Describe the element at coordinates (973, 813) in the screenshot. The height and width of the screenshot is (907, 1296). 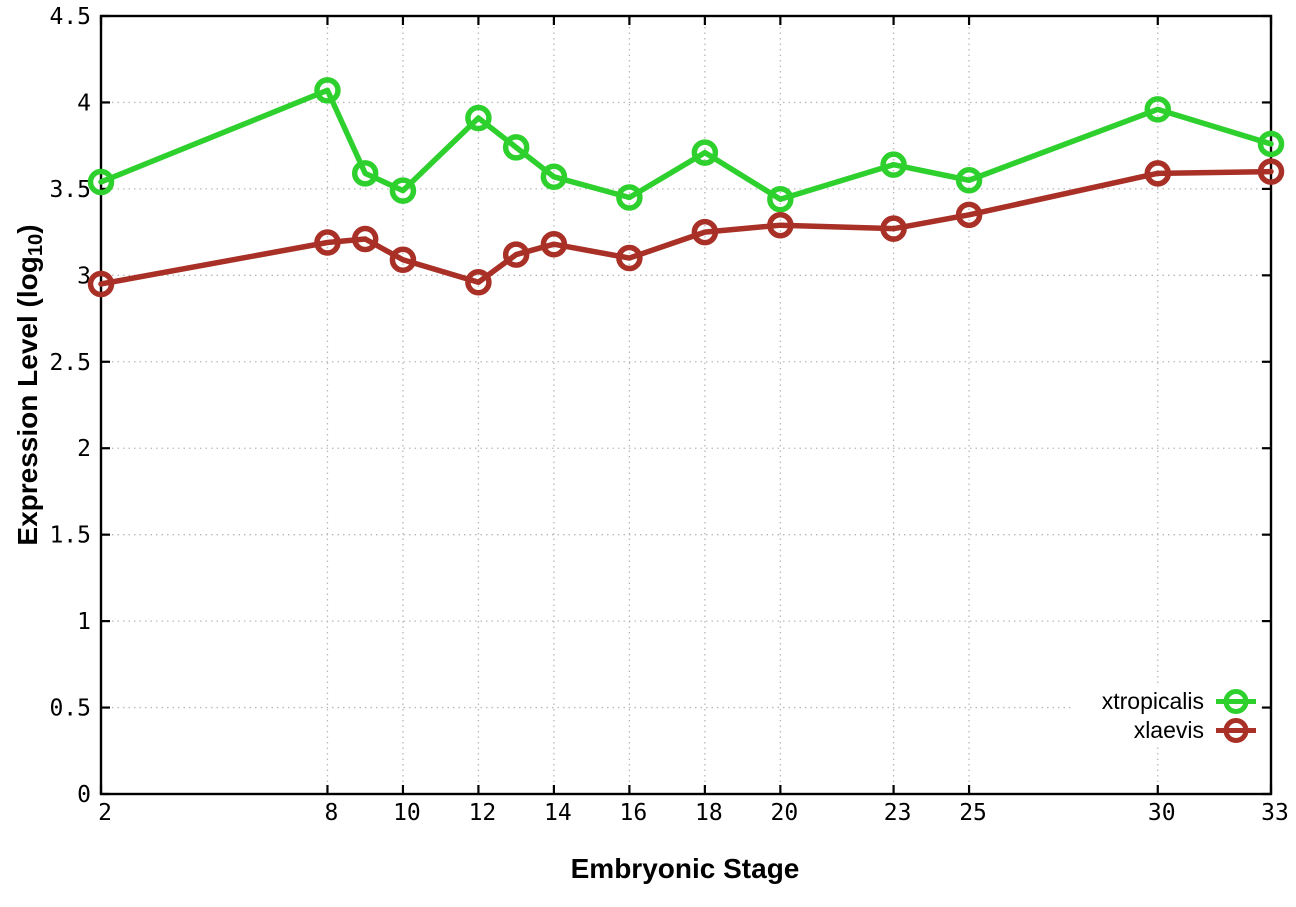
I see `x-tick-label: 25` at that location.